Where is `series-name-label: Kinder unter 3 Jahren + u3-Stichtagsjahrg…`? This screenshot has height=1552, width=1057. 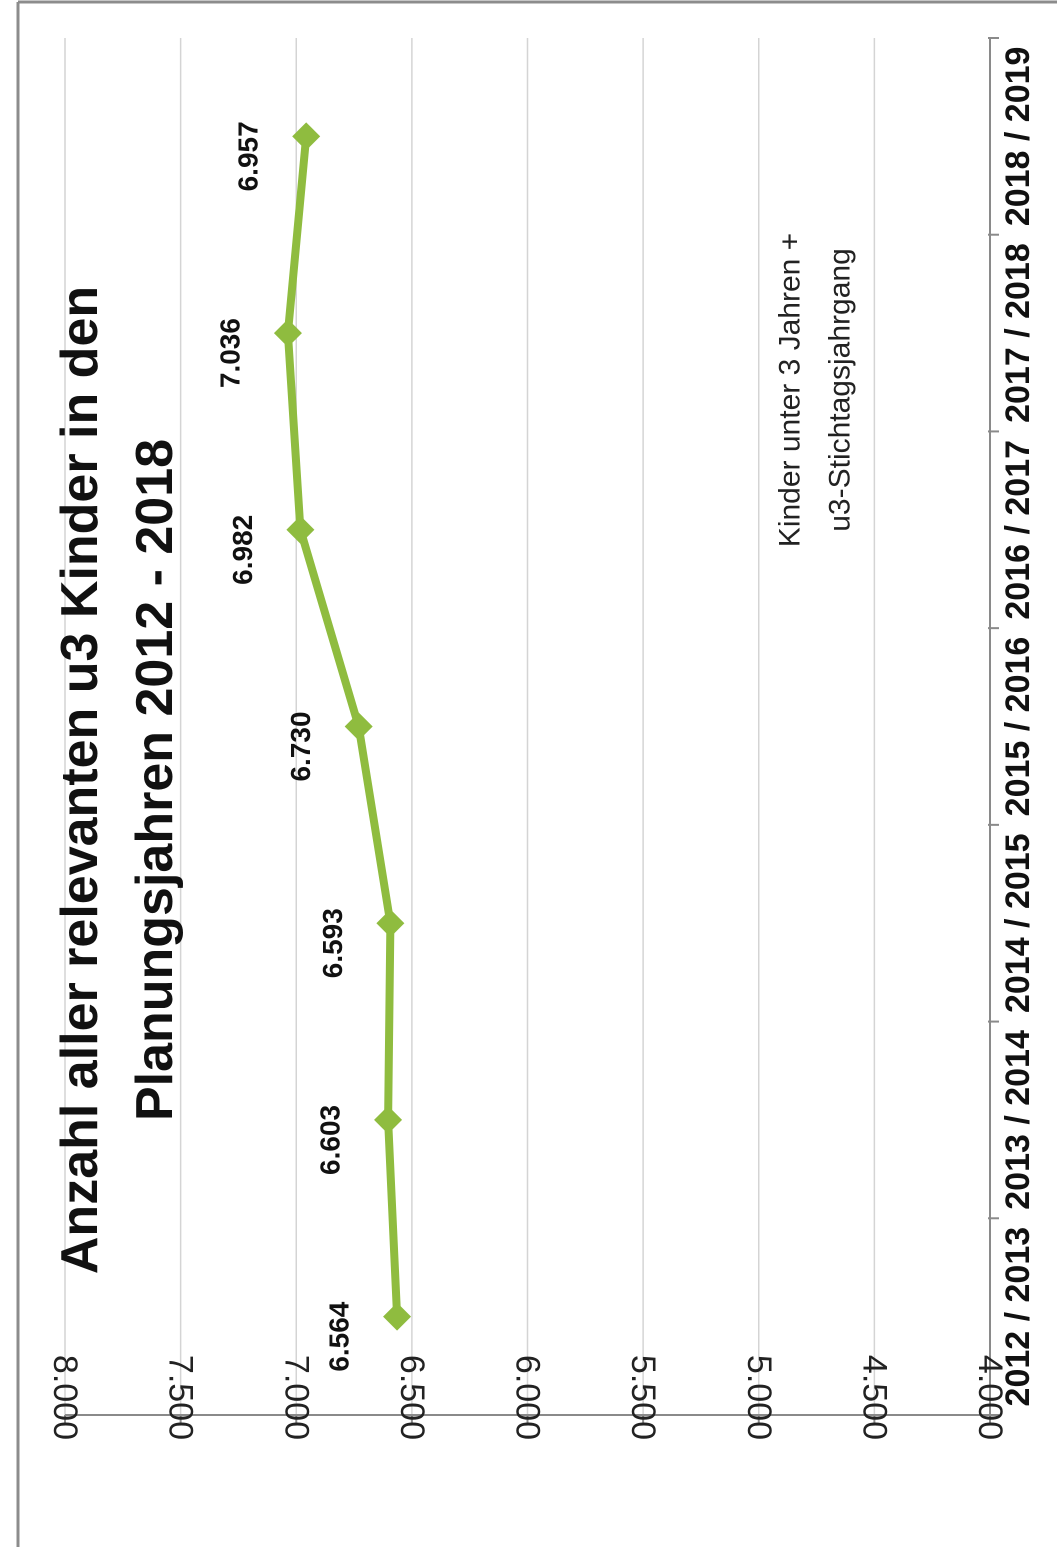
series-name-label: Kinder unter 3 Jahren + u3-Stichtagsjahrg… is located at coordinates (815, 390).